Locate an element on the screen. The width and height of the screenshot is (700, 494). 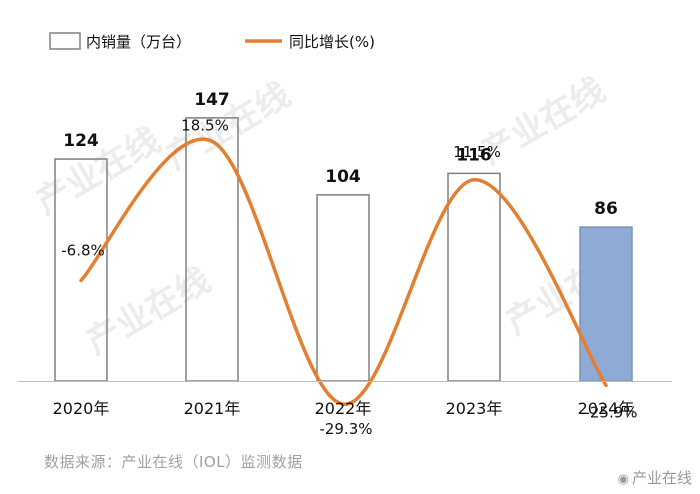
x-tick-label: 2021年 is located at coordinates (212, 408).